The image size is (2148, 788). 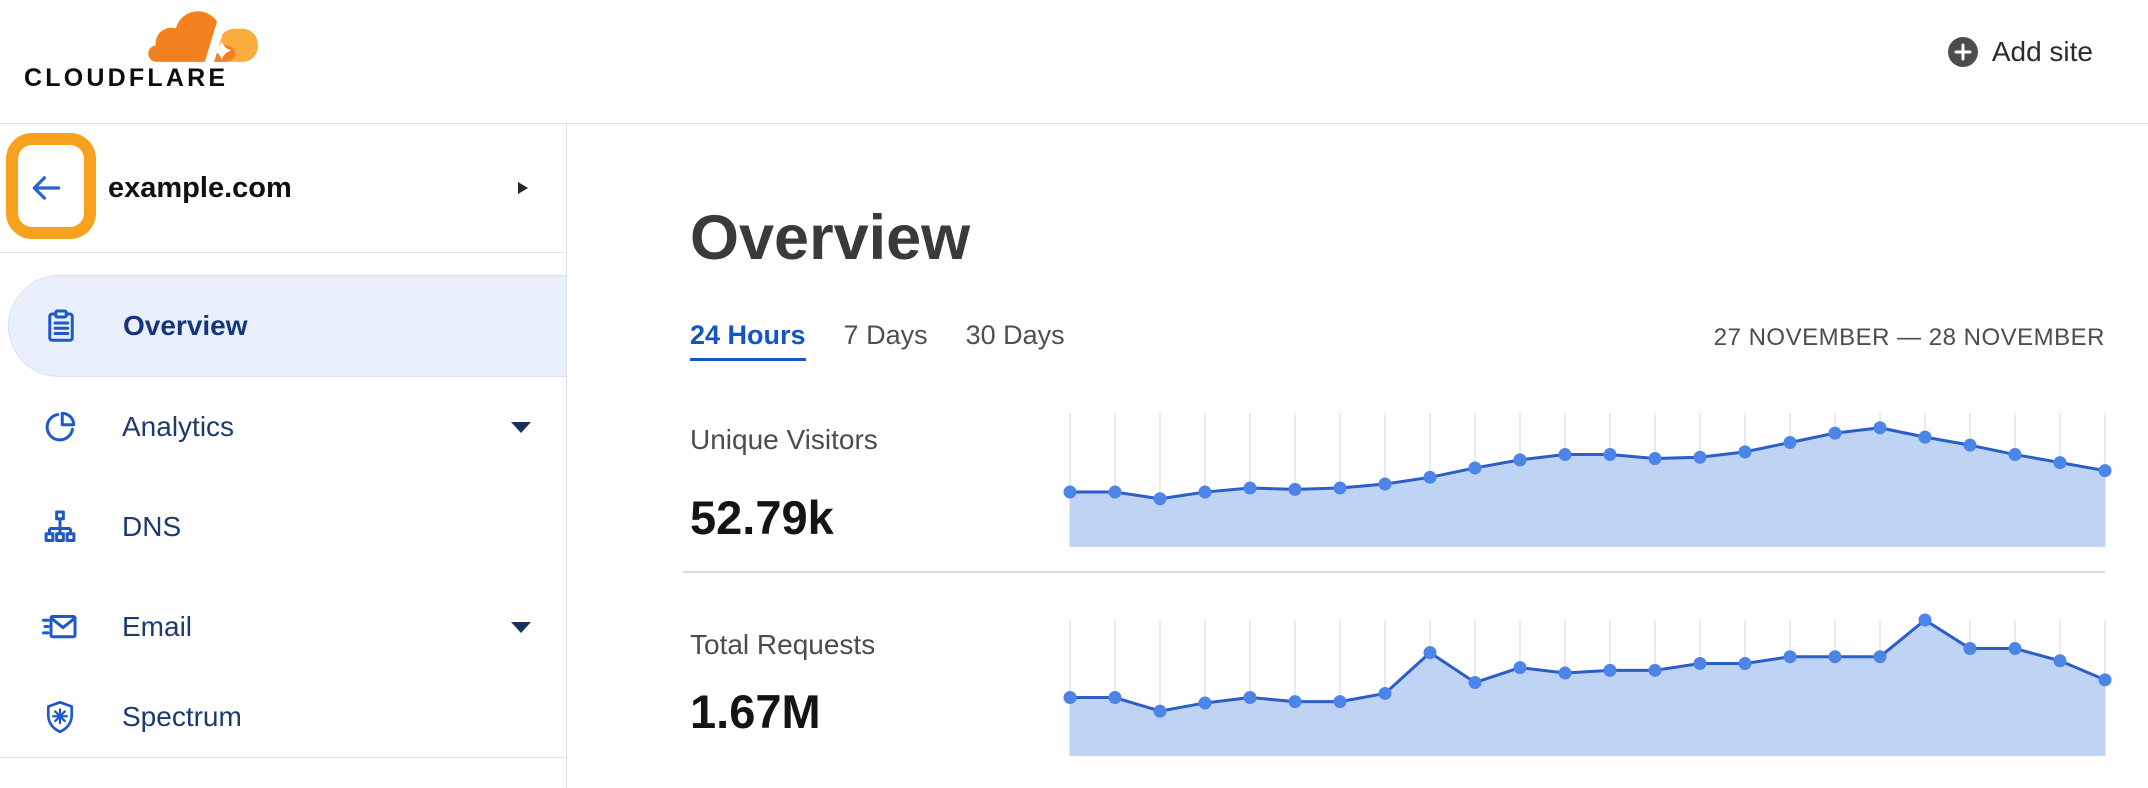 What do you see at coordinates (783, 644) in the screenshot?
I see `metric-label-total-requests: Total Requests` at bounding box center [783, 644].